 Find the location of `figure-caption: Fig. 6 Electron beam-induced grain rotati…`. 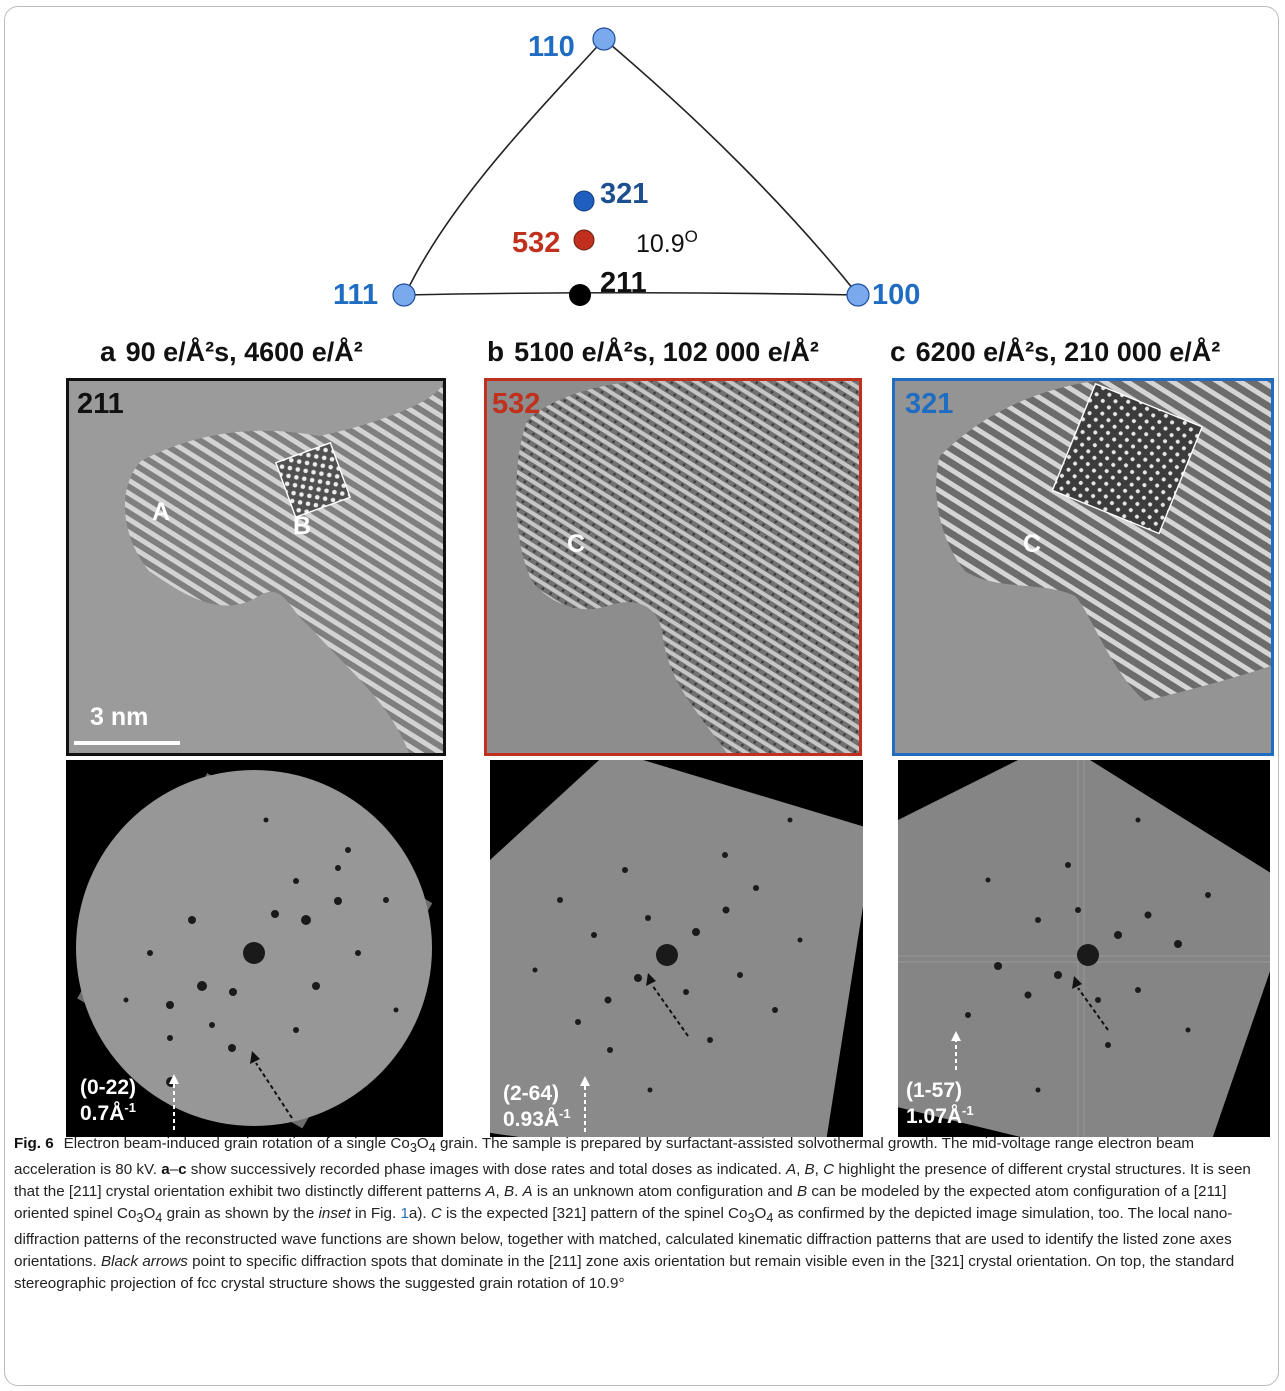

figure-caption: Fig. 6 Electron beam-induced grain rotati… is located at coordinates (632, 1214).